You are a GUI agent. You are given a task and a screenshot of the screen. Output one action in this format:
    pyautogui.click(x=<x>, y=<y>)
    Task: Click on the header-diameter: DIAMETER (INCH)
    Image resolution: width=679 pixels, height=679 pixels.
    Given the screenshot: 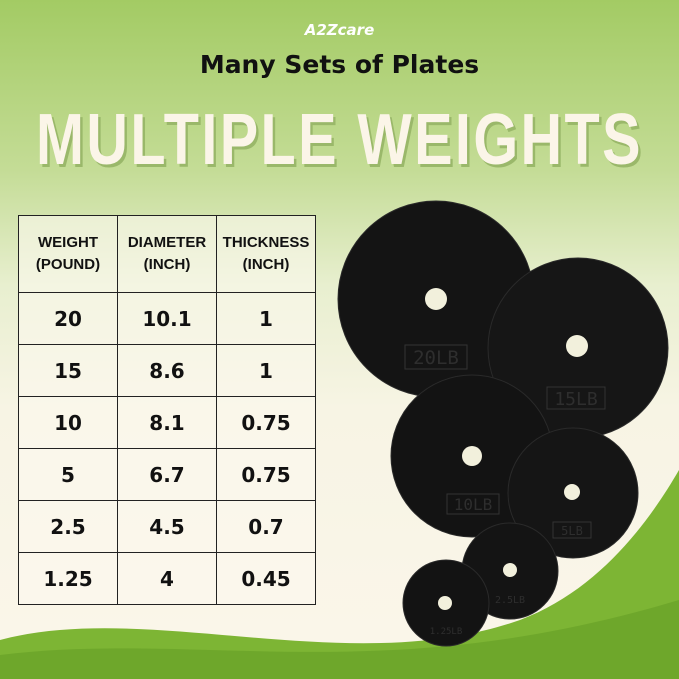 What is the action you would take?
    pyautogui.click(x=167, y=254)
    